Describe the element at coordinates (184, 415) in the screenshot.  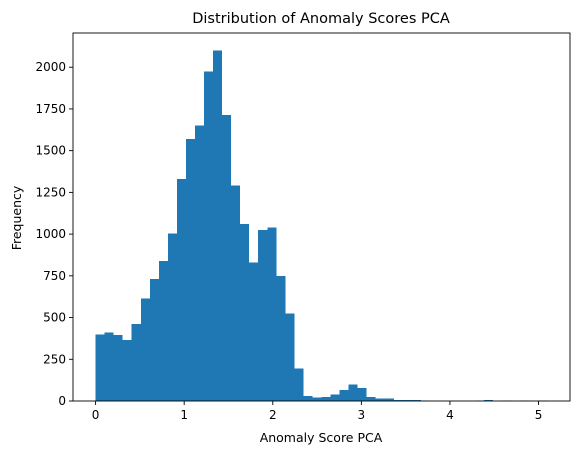
I see `x-tick-label: 1` at that location.